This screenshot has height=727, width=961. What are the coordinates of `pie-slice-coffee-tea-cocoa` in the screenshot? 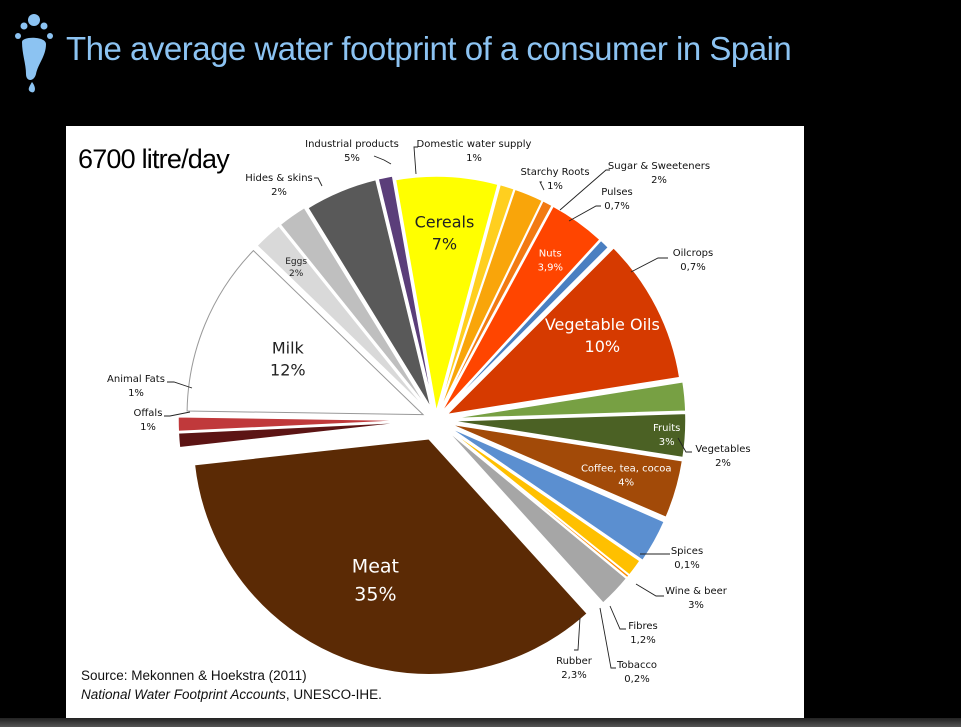 It's located at (566, 471).